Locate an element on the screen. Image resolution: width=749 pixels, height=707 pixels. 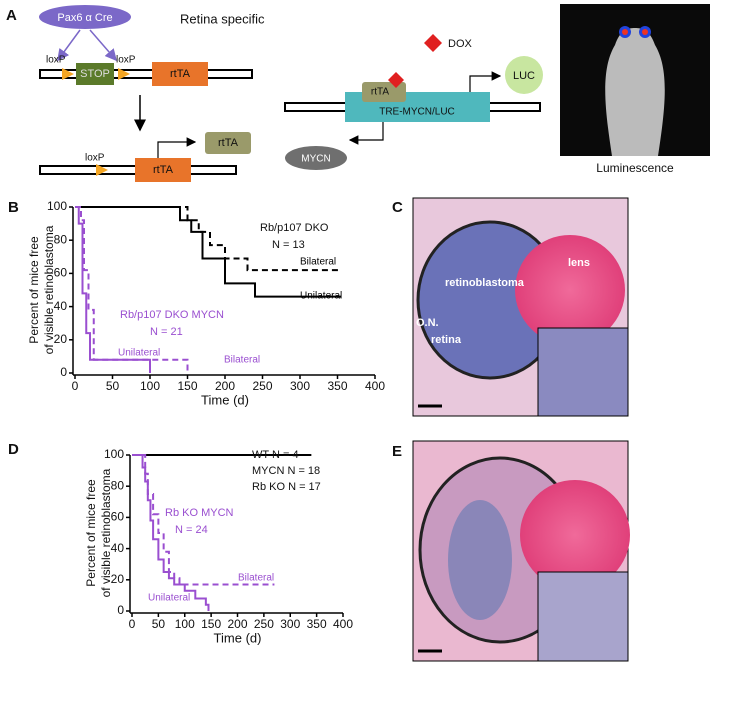
annotation: Rb/p107 DKO is located at coordinates (294, 228).